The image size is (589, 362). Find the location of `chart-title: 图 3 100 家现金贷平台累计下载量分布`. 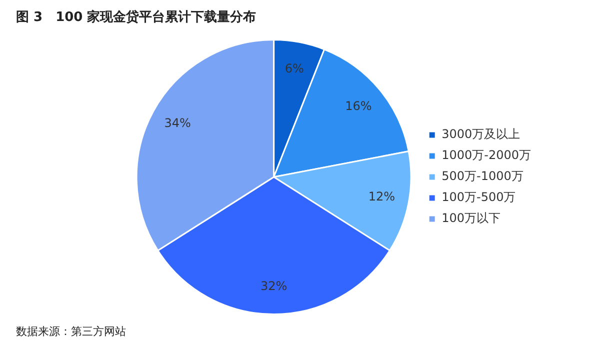

chart-title: 图 3 100 家现金贷平台累计下载量分布 is located at coordinates (136, 17).